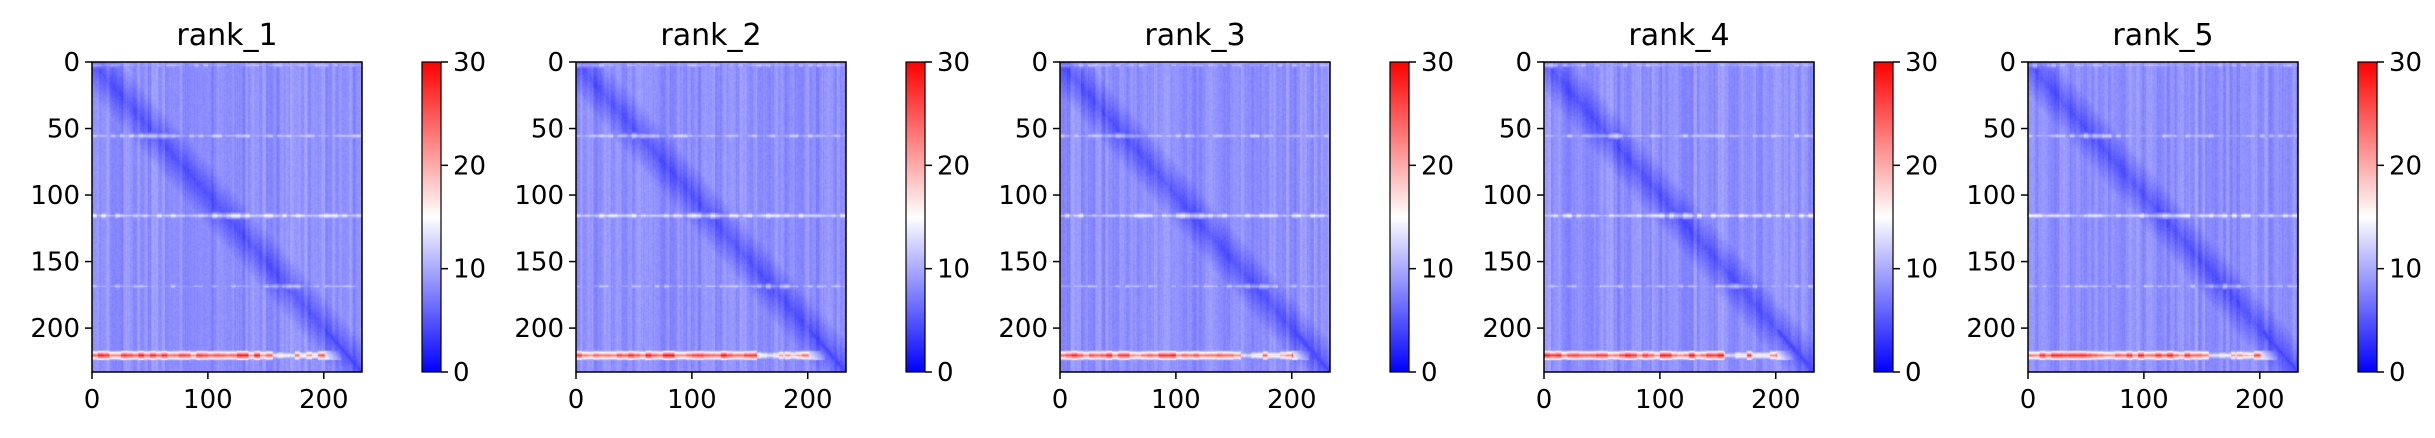  I want to click on panel-title: rank_1, so click(226, 35).